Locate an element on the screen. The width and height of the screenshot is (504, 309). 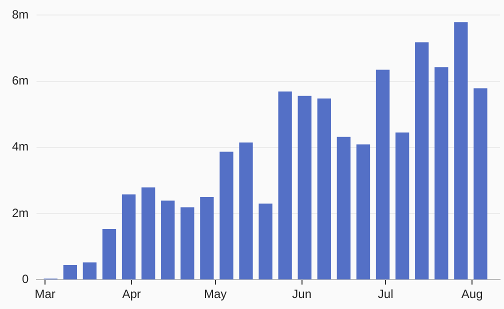
y-tick-label: 2m is located at coordinates (20, 213).